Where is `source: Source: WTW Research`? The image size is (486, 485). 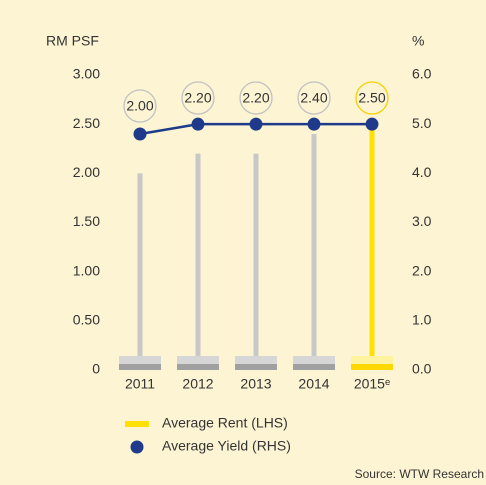
source: Source: WTW Research is located at coordinates (419, 474).